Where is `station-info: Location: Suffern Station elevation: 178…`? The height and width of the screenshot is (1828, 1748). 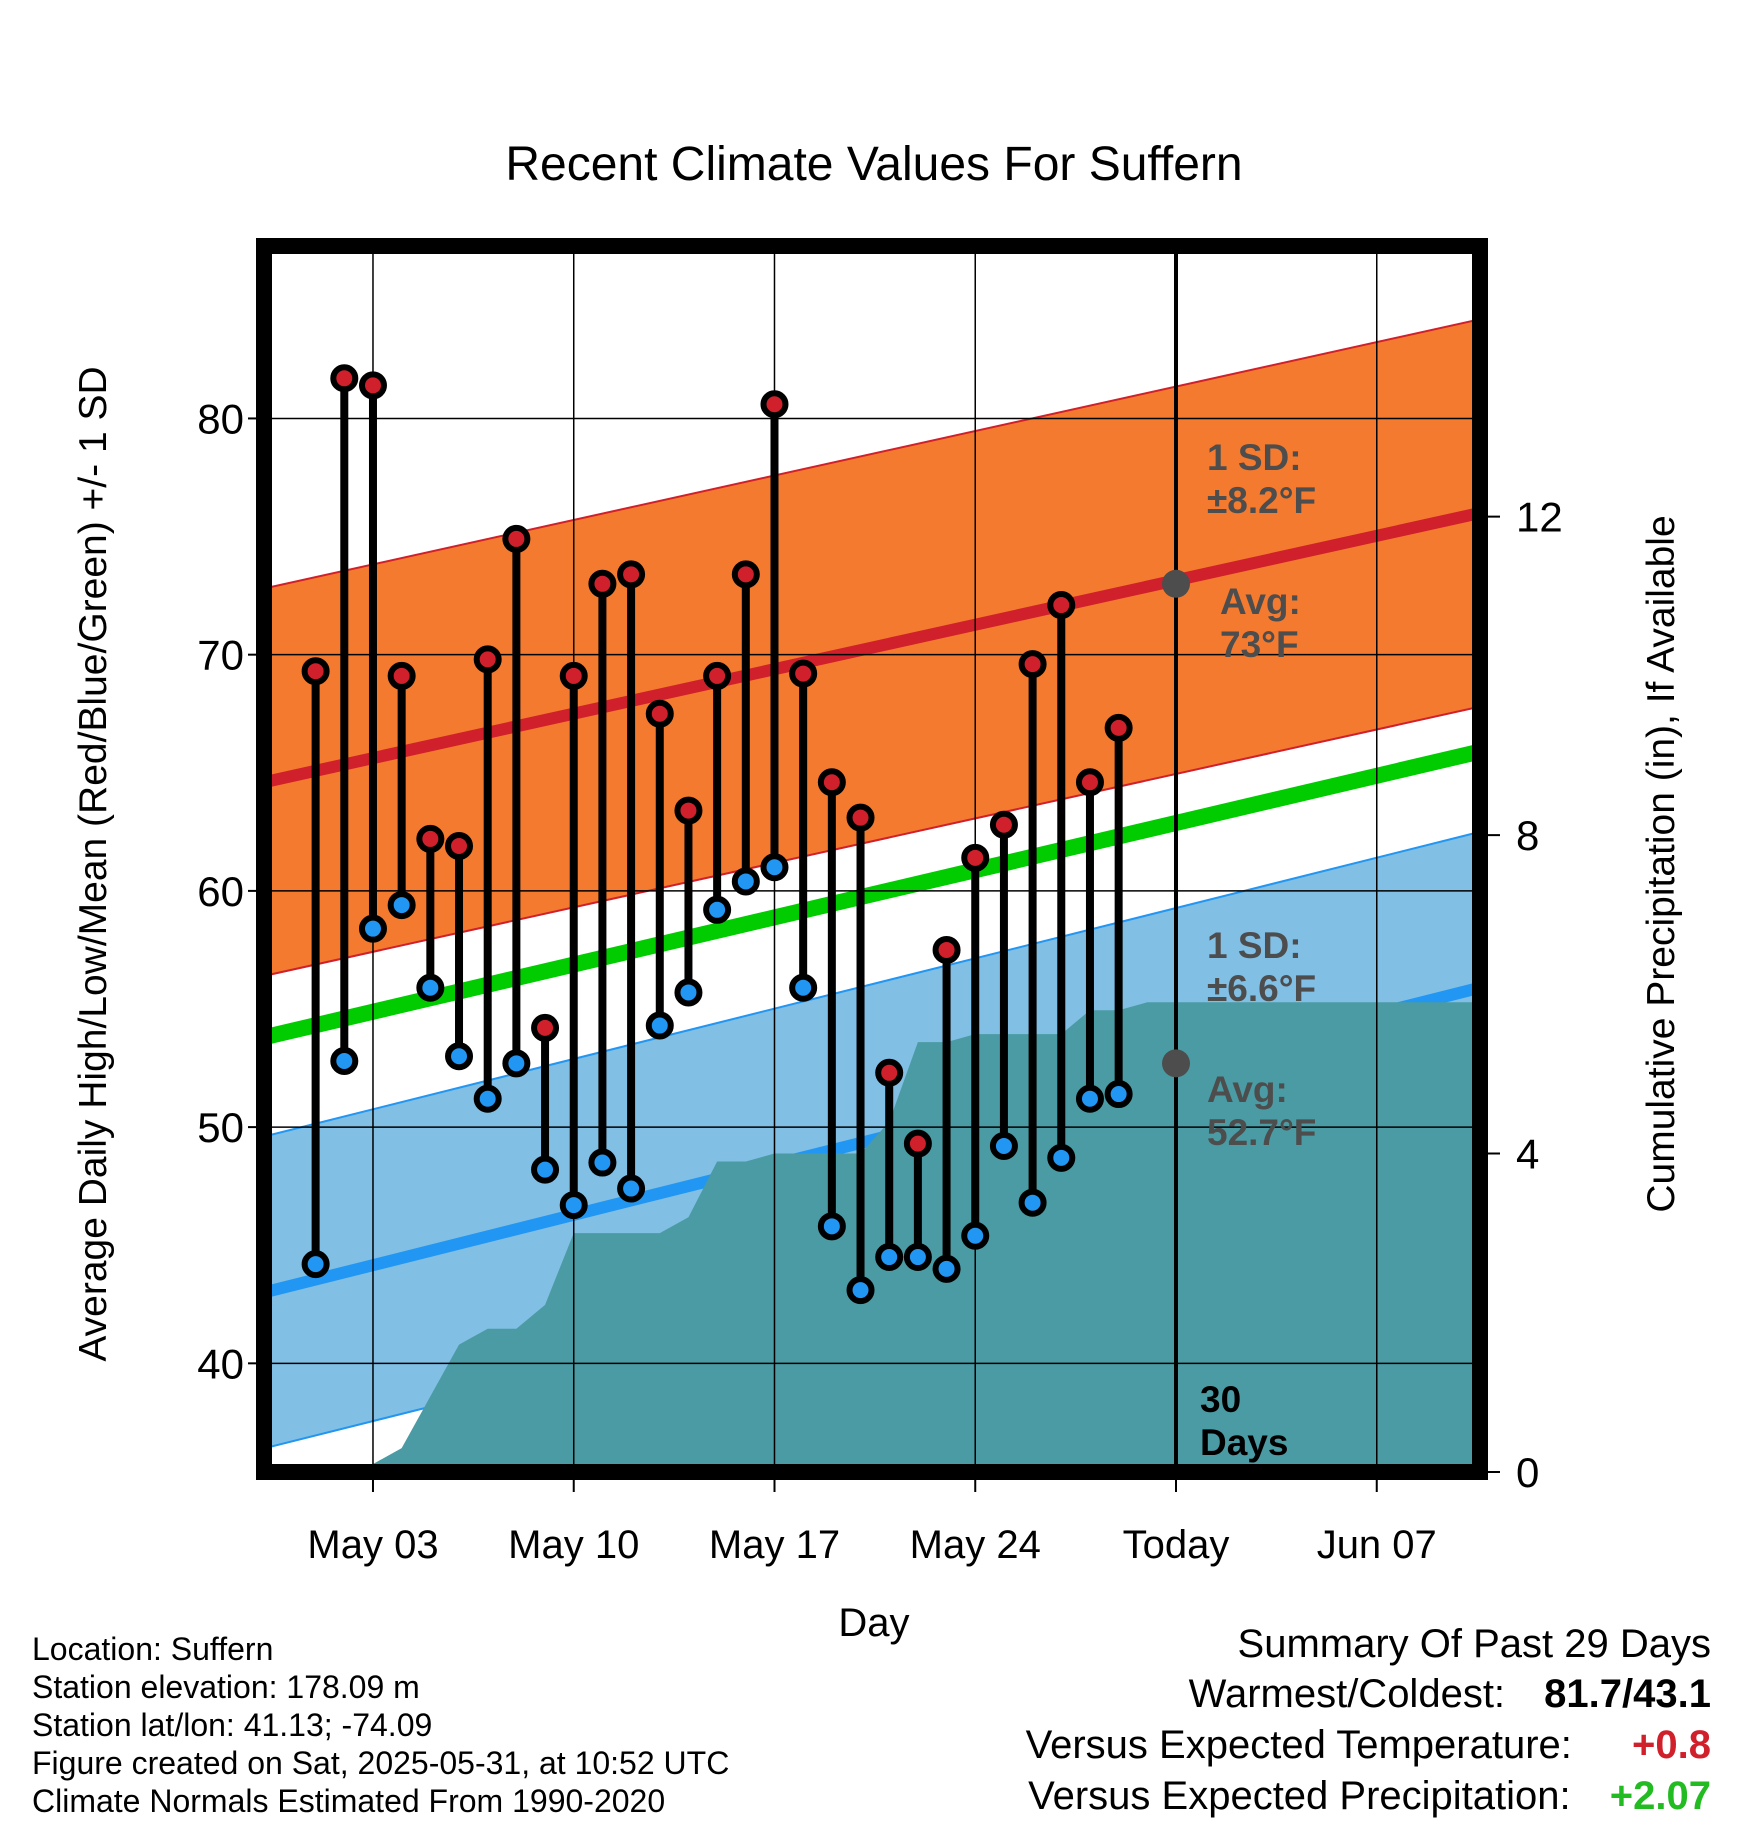
station-info: Location: Suffern Station elevation: 178… is located at coordinates (380, 1725).